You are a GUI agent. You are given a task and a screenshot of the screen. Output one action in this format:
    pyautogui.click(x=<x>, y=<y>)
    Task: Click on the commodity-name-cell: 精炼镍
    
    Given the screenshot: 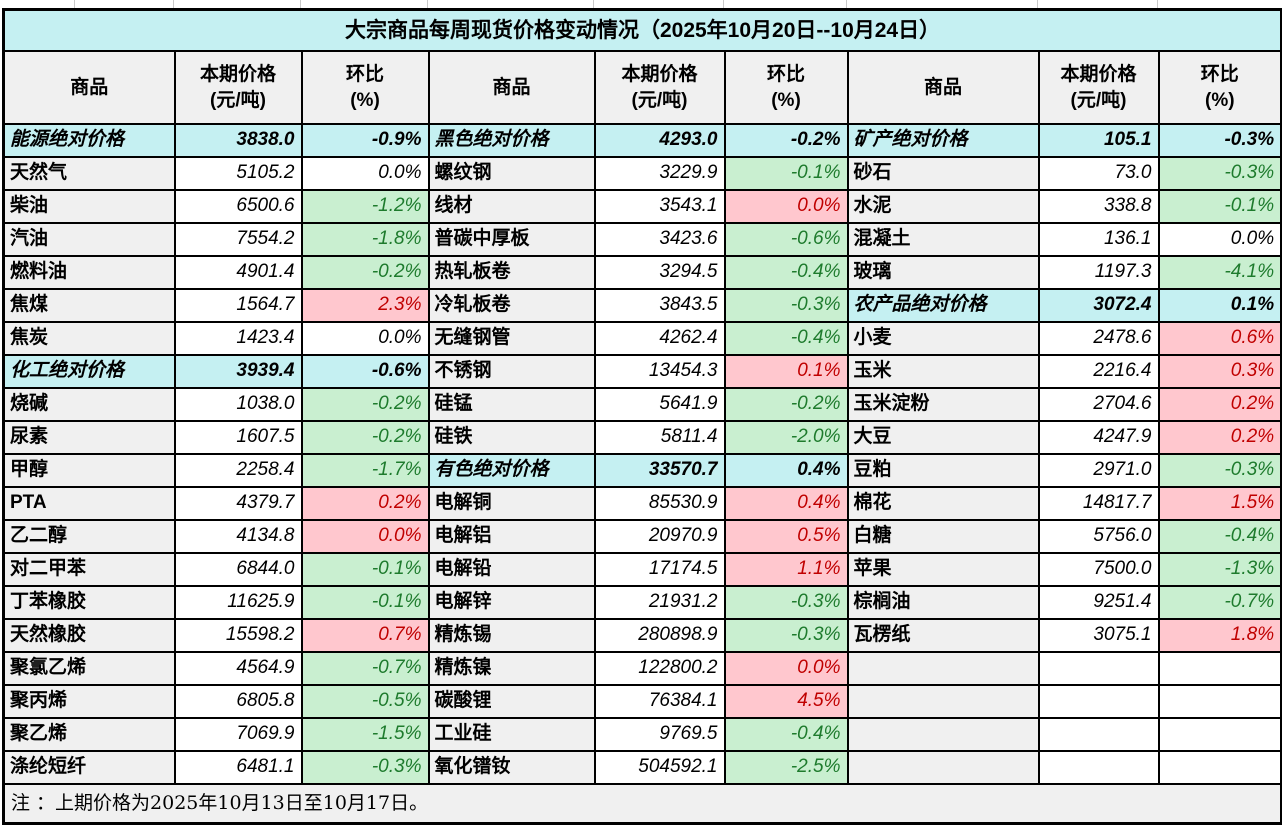 What is the action you would take?
    pyautogui.click(x=511, y=668)
    